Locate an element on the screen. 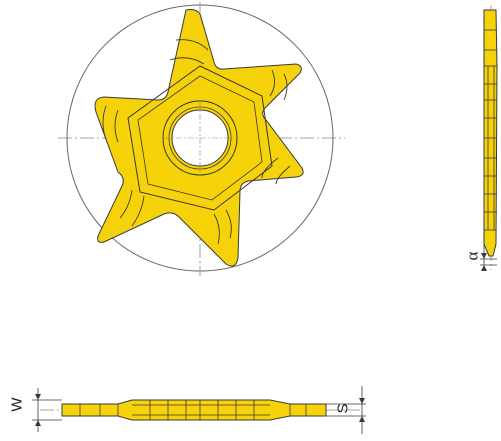 The width and height of the screenshot is (501, 441). inner-hexagon is located at coordinates (200, 138).